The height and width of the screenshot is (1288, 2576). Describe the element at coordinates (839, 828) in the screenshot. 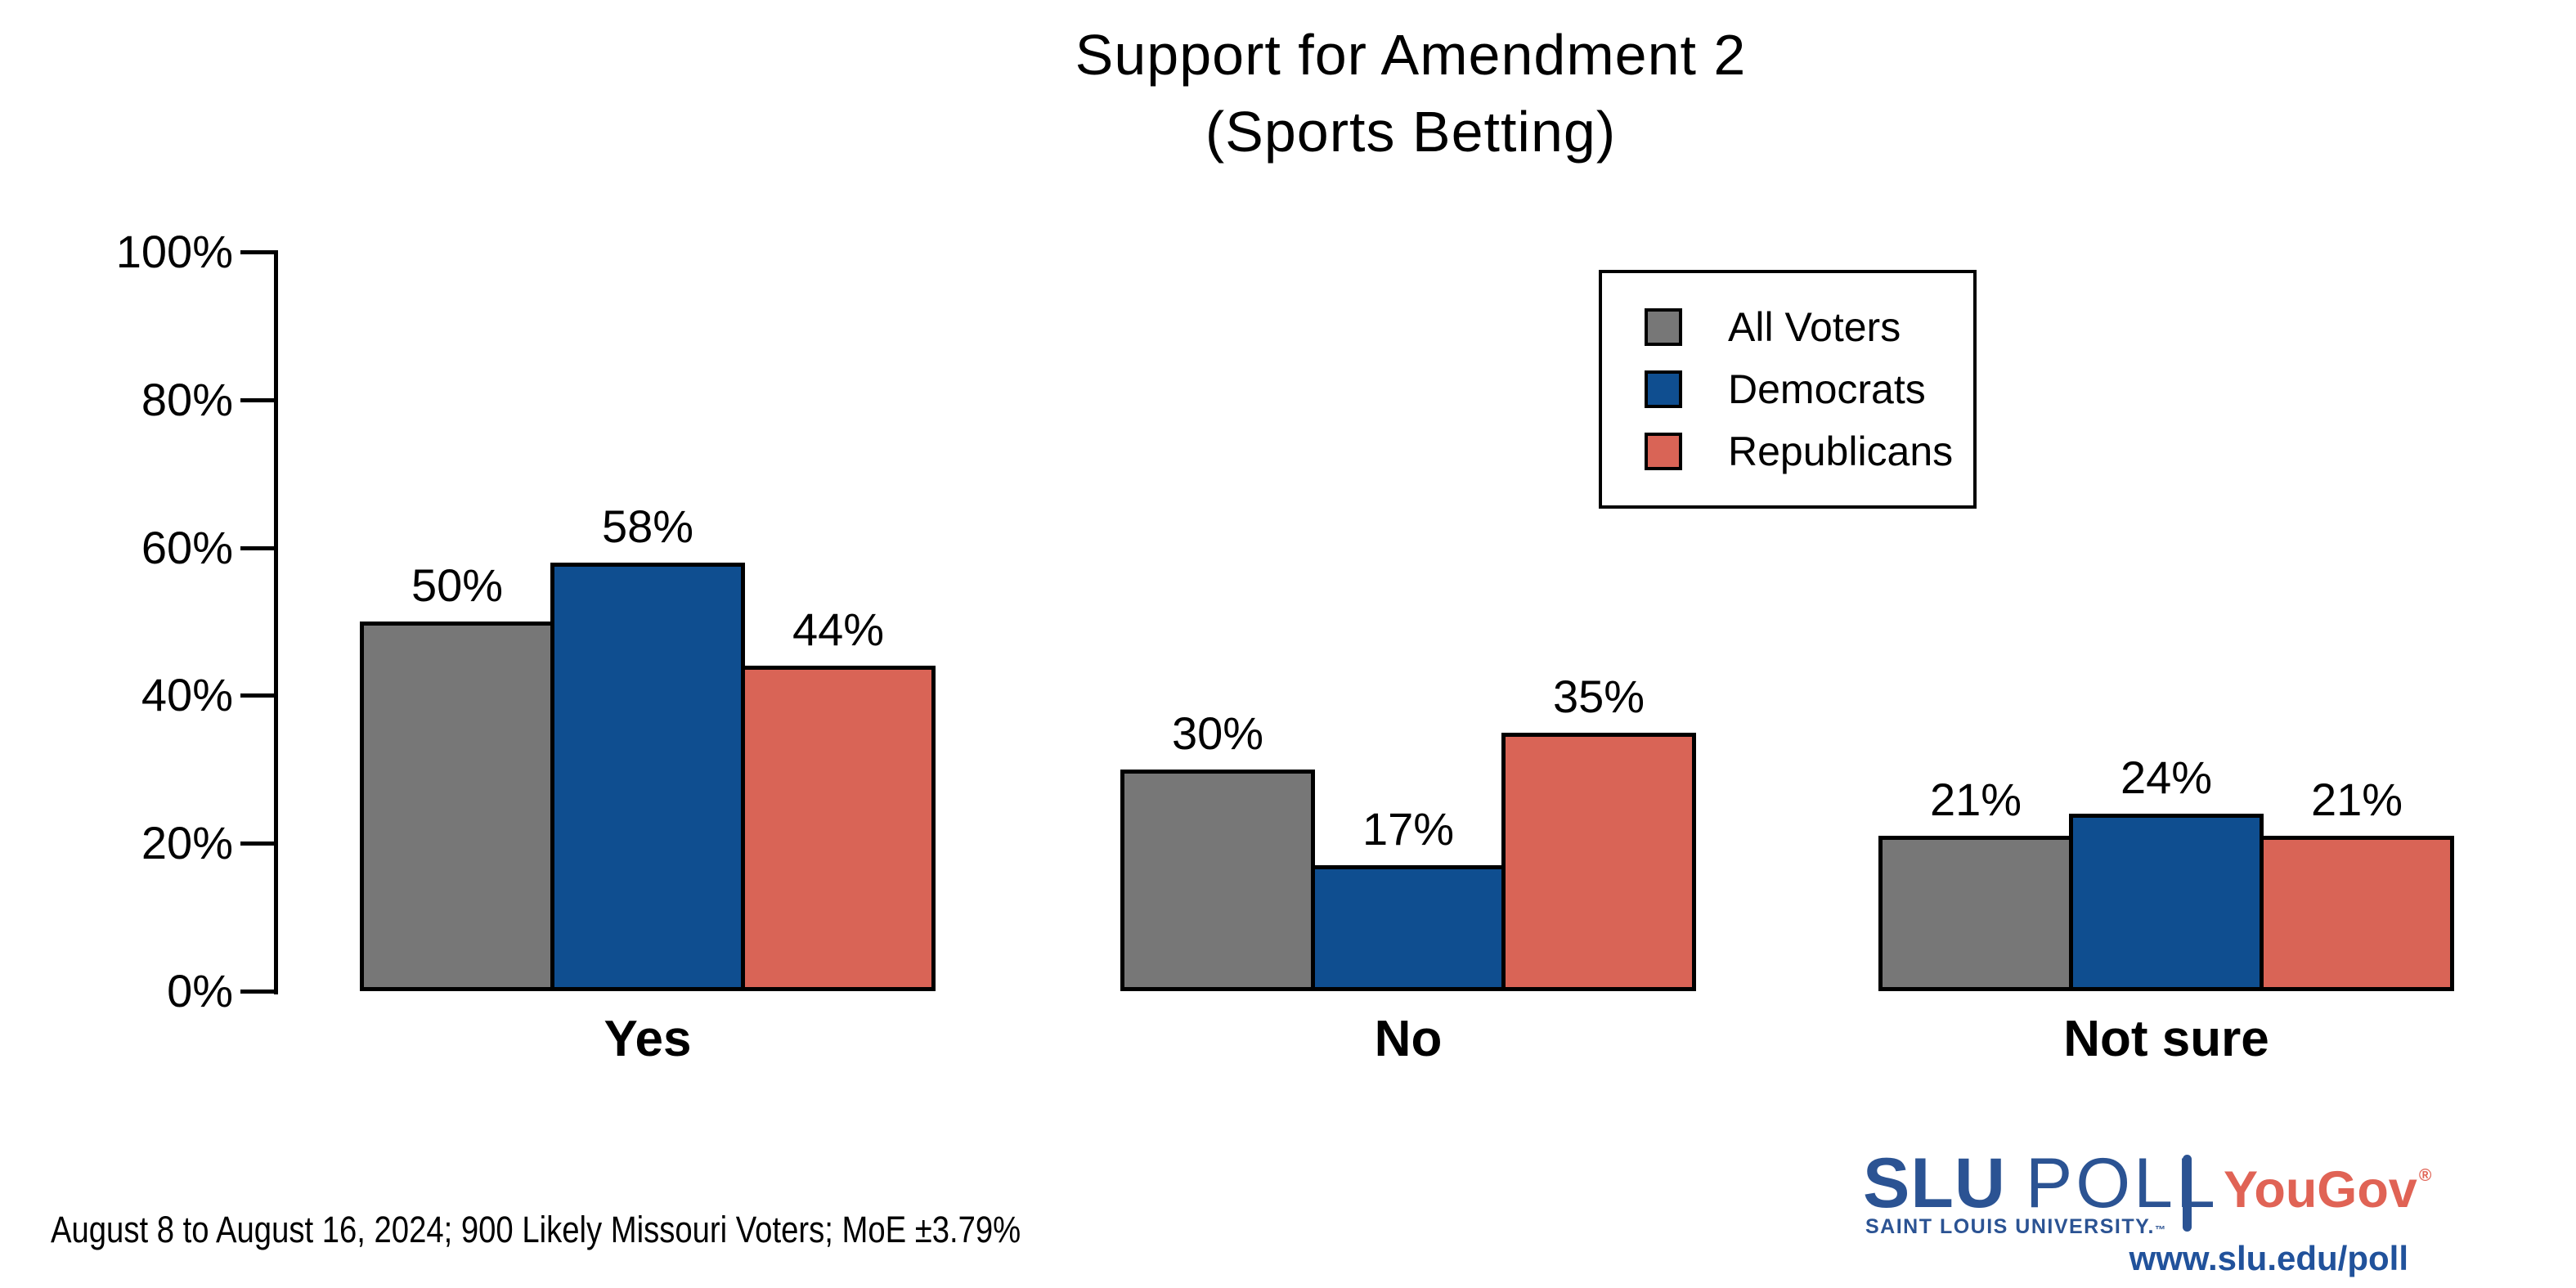

I see `bar-yes-republicans` at that location.